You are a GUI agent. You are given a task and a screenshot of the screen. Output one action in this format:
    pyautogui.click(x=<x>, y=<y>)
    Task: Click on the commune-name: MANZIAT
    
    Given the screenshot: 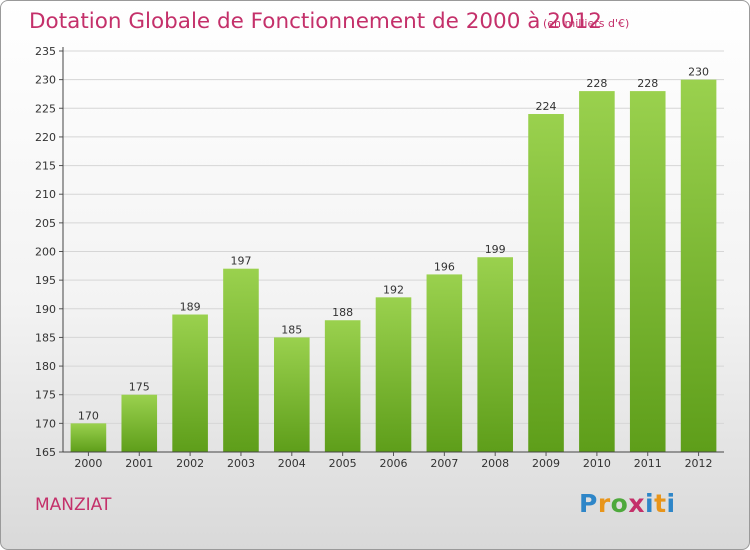 What is the action you would take?
    pyautogui.click(x=73, y=505)
    